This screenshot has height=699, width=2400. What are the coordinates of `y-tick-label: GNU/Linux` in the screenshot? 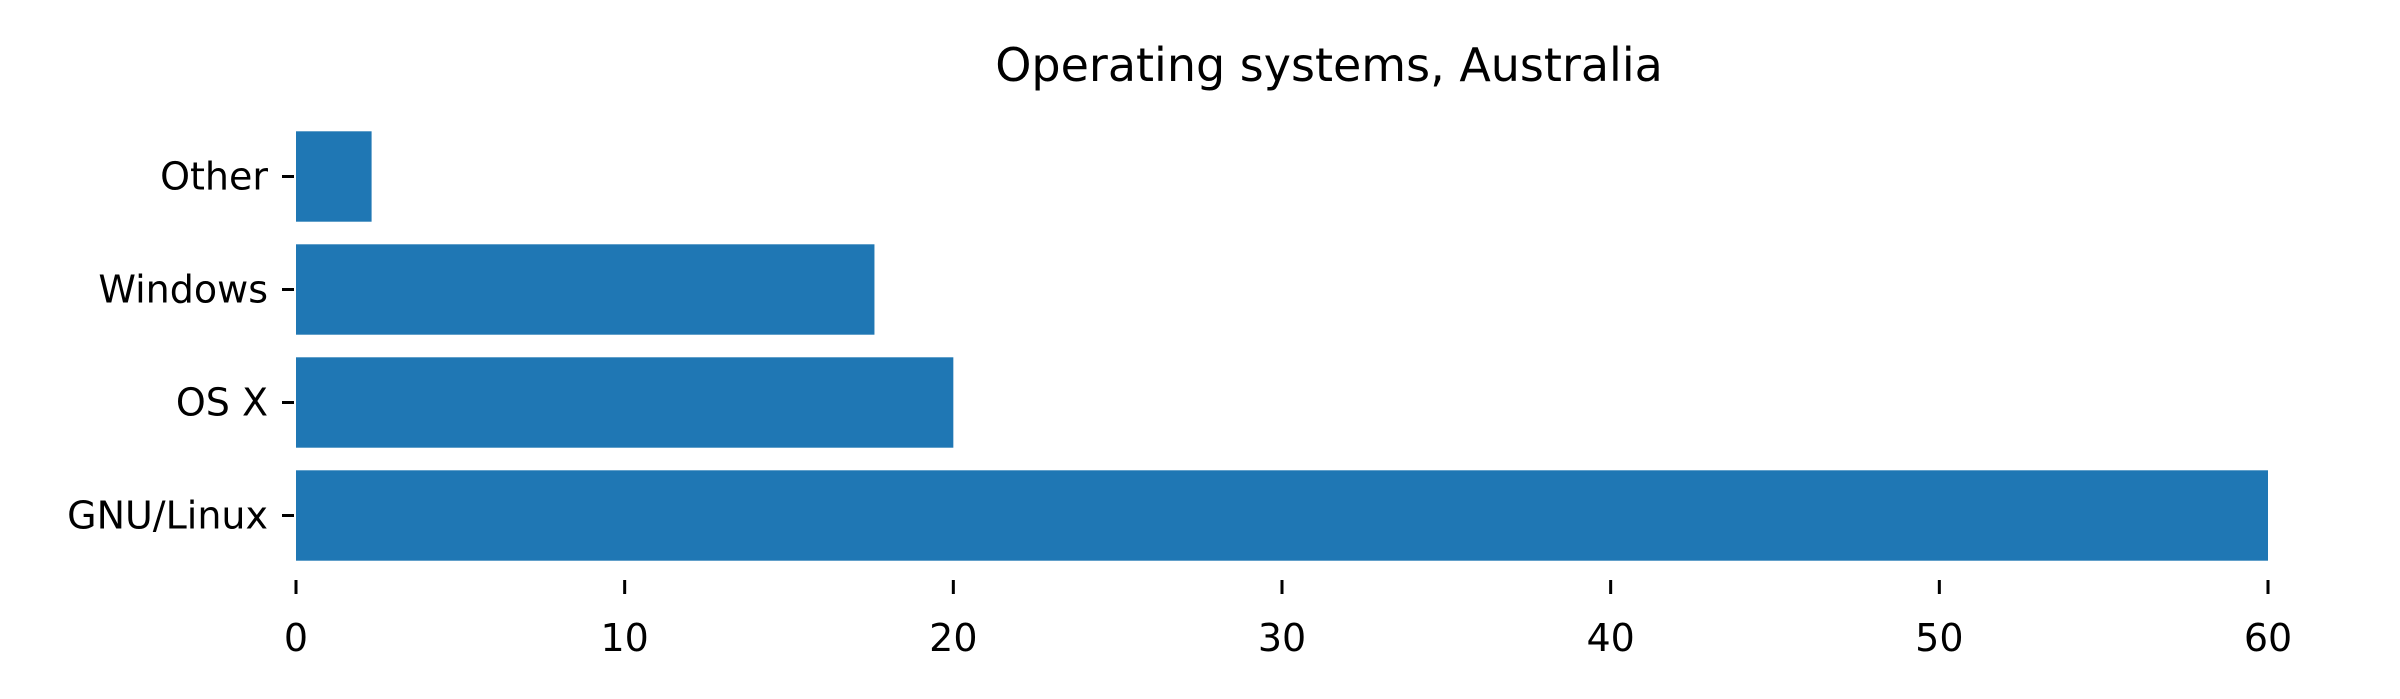 It's located at (167, 516).